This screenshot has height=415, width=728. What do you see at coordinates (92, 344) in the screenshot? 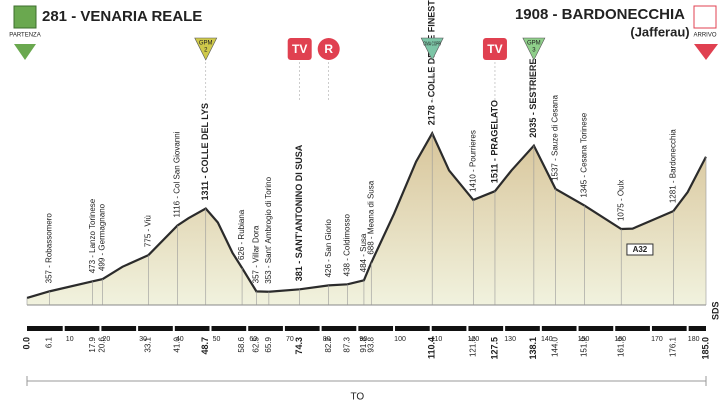
I see `waypoint-km: 17.9` at bounding box center [92, 344].